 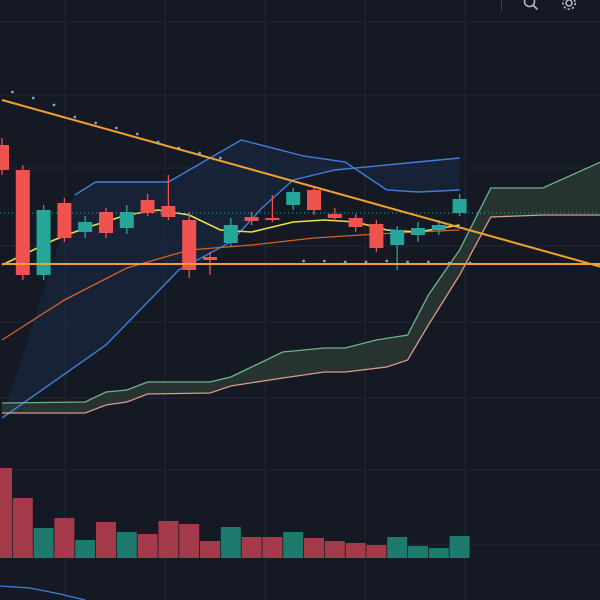 I want to click on bollinger-upper-line, so click(x=267, y=167).